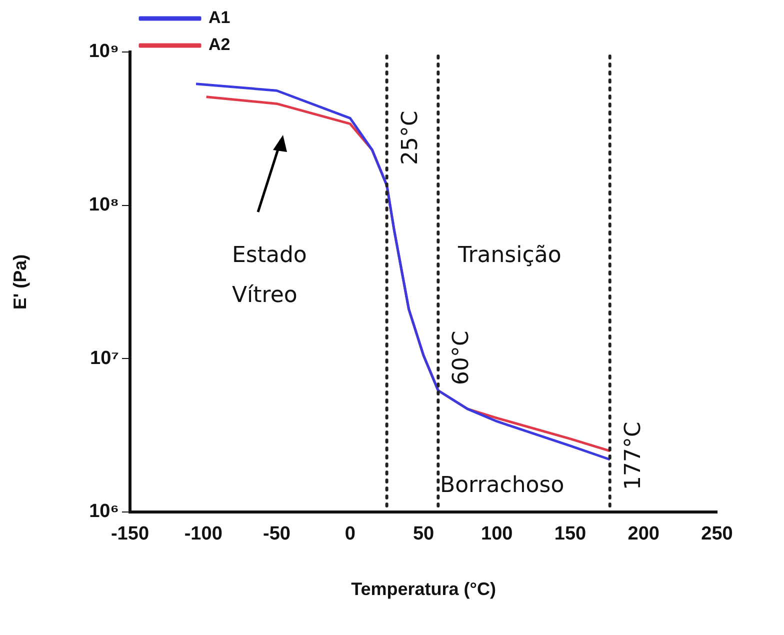 This screenshot has height=635, width=784. What do you see at coordinates (103, 205) in the screenshot?
I see `y-tick-label: 10⁸` at bounding box center [103, 205].